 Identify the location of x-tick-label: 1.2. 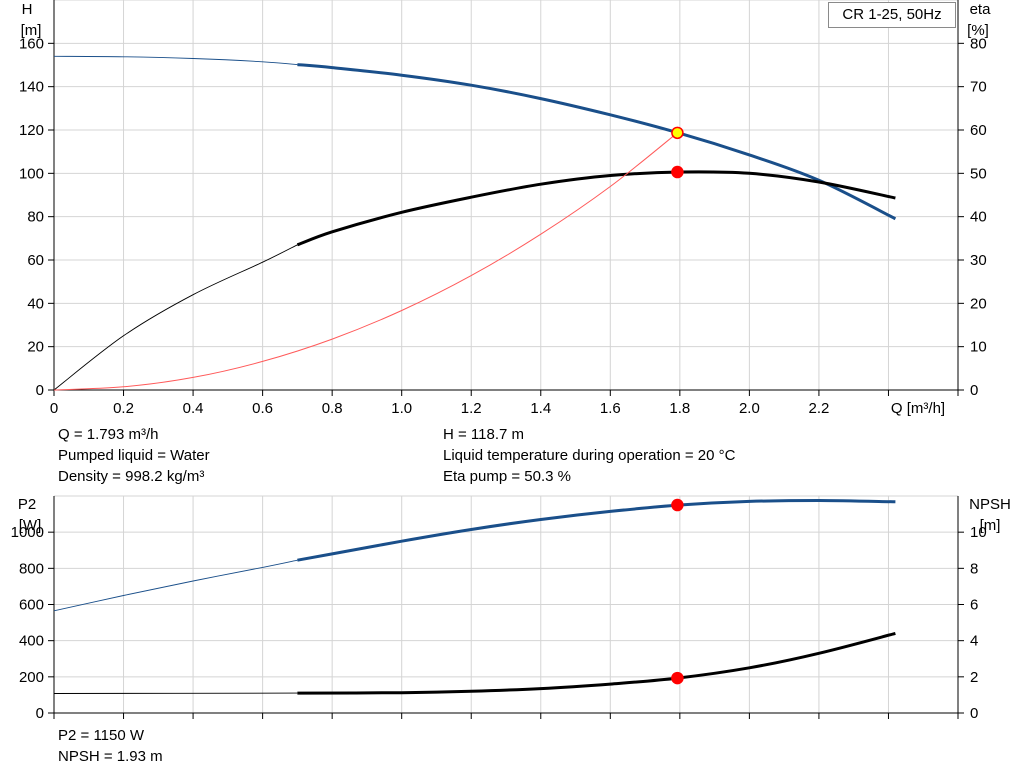
(471, 408).